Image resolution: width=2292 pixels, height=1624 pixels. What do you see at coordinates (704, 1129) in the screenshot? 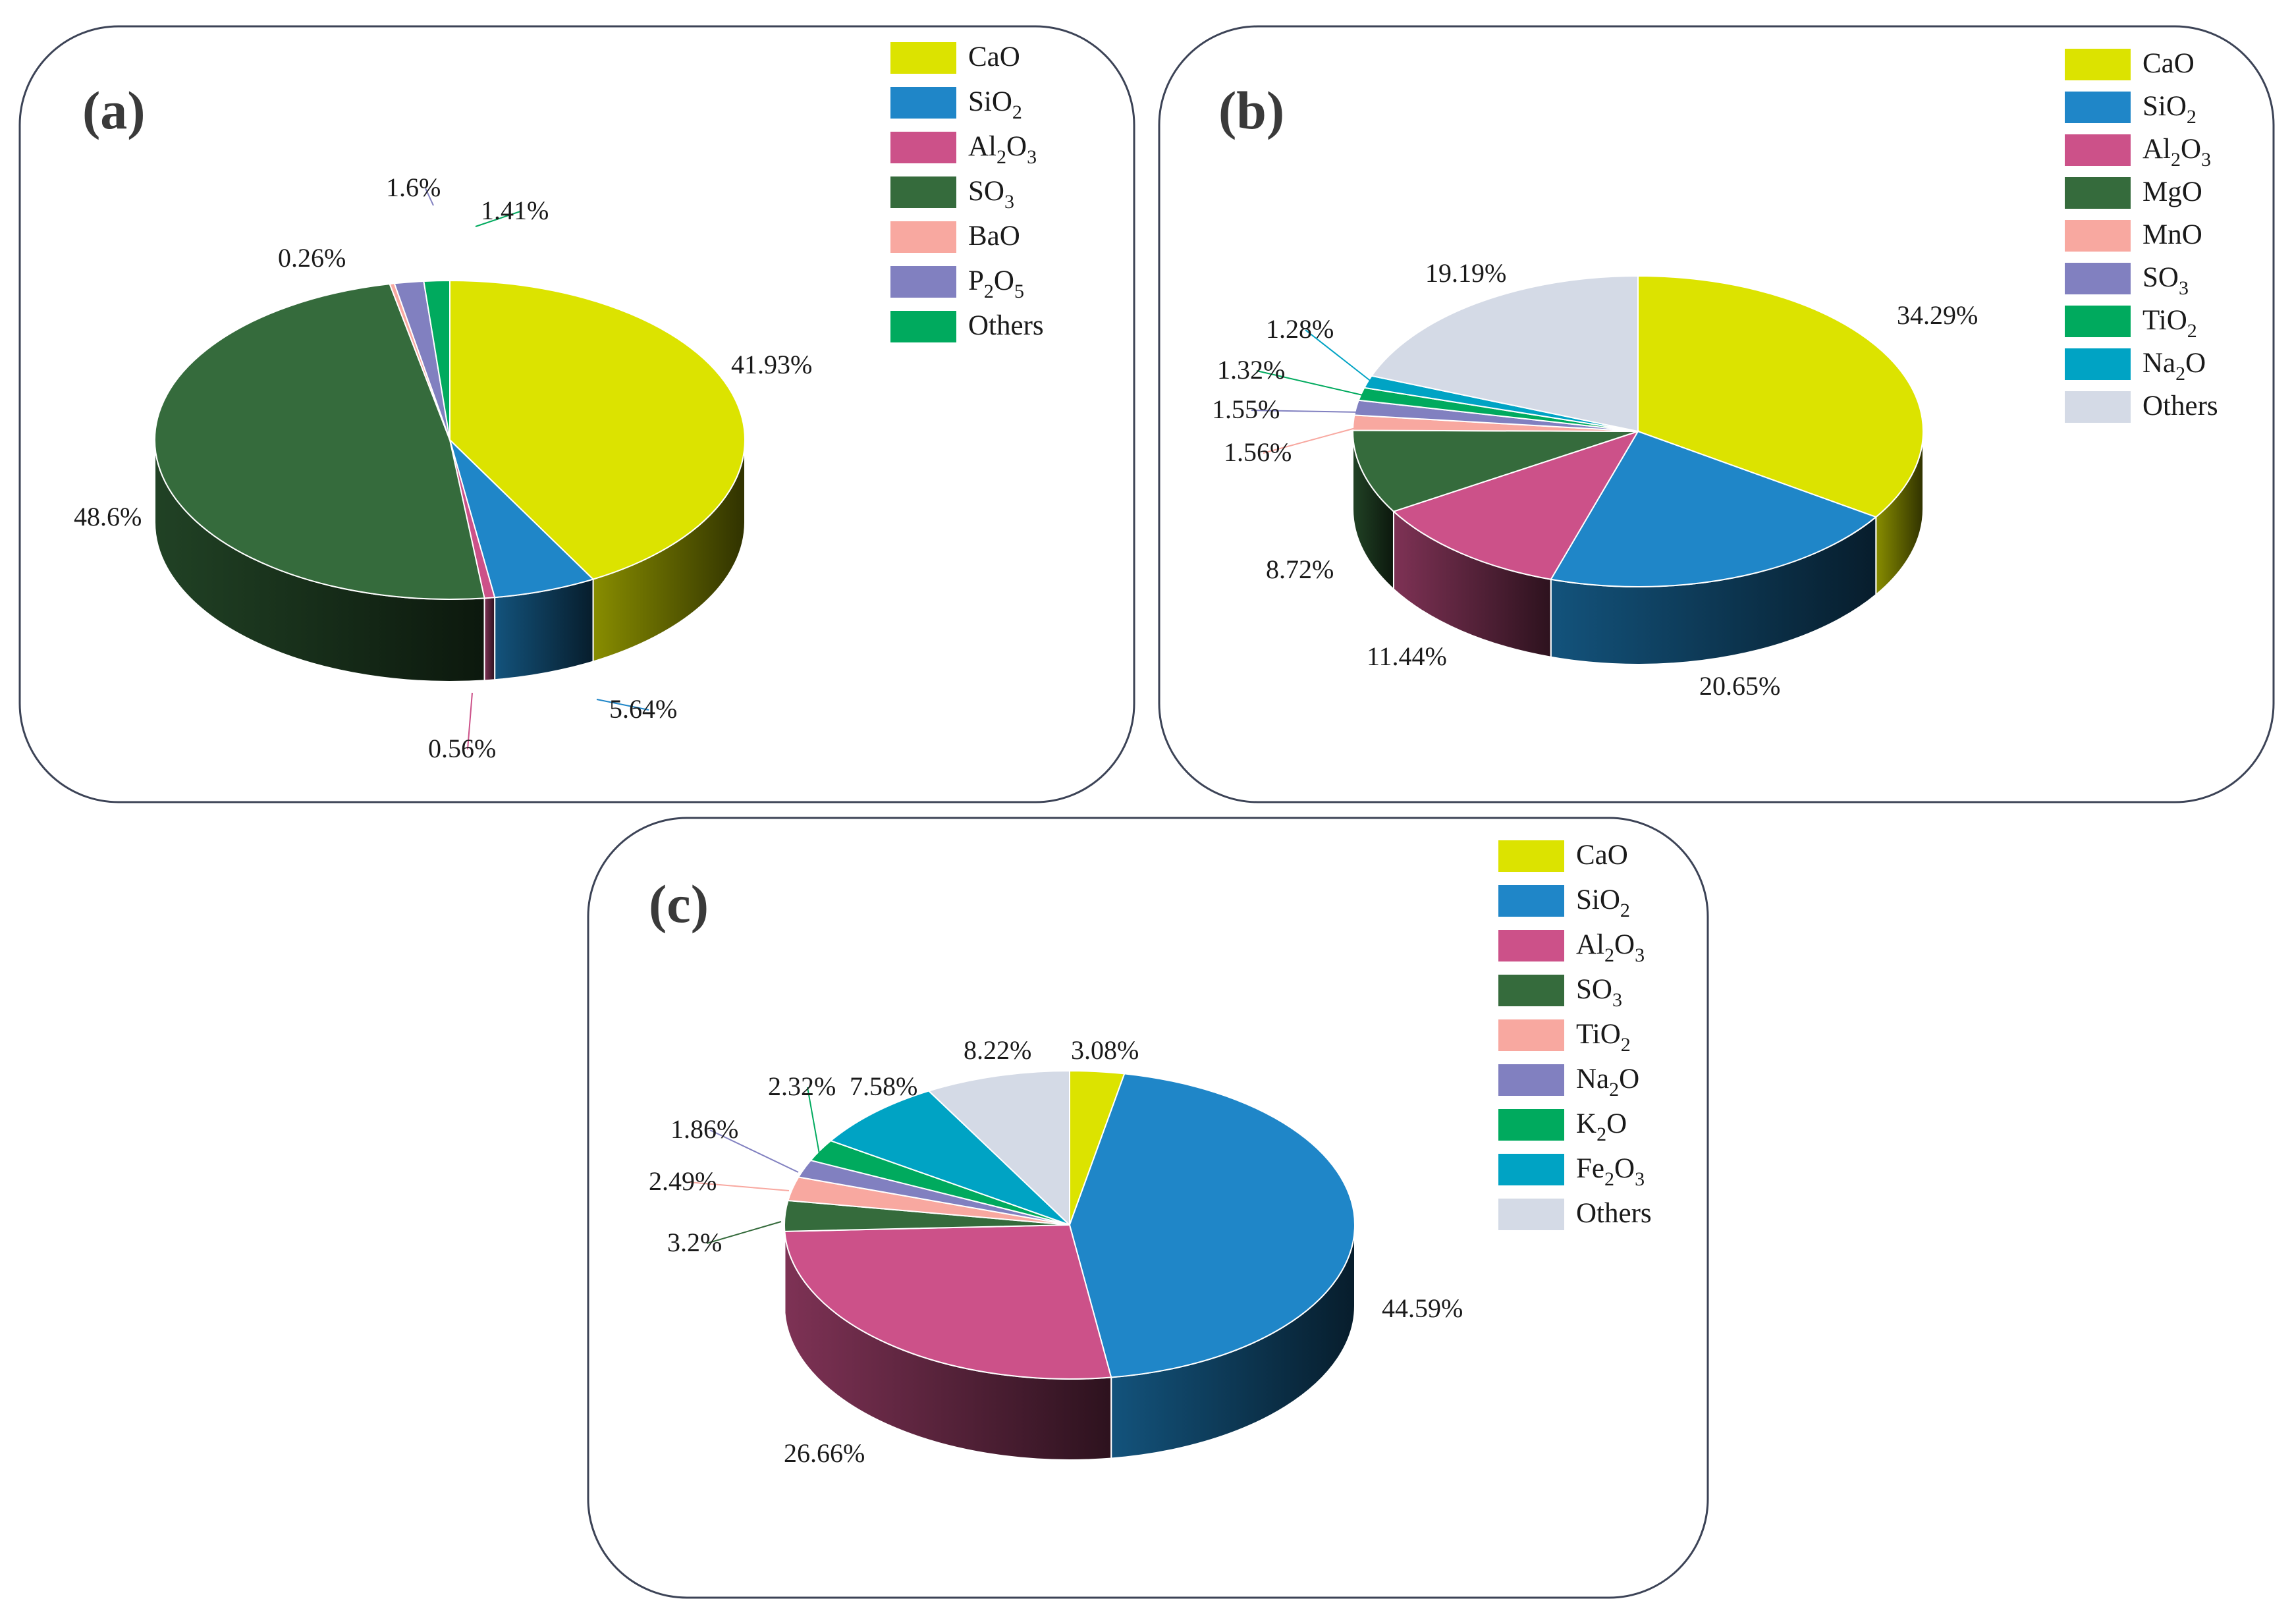
I see `data-label-na2o: 1.86%` at bounding box center [704, 1129].